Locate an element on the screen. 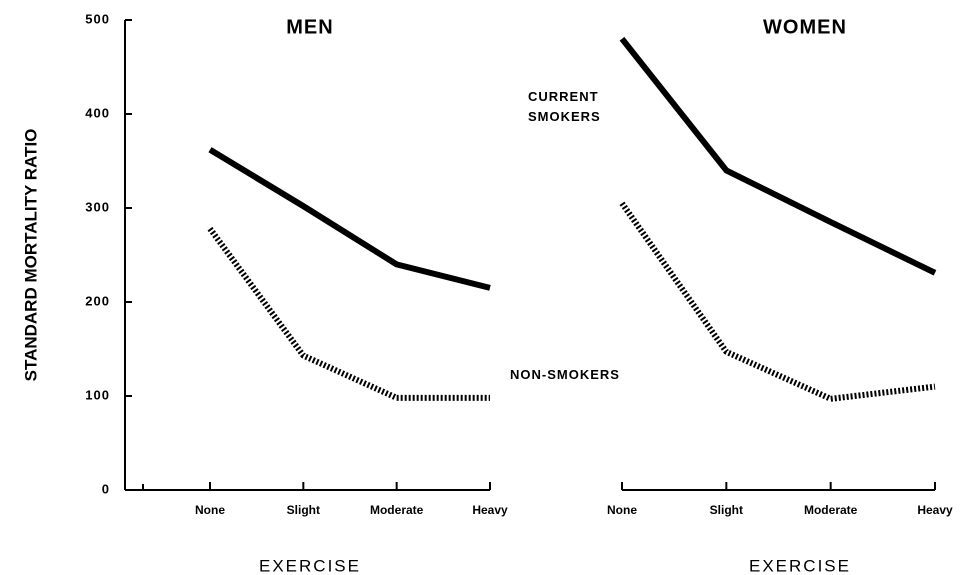  y-tick-label: 400 is located at coordinates (97, 112).